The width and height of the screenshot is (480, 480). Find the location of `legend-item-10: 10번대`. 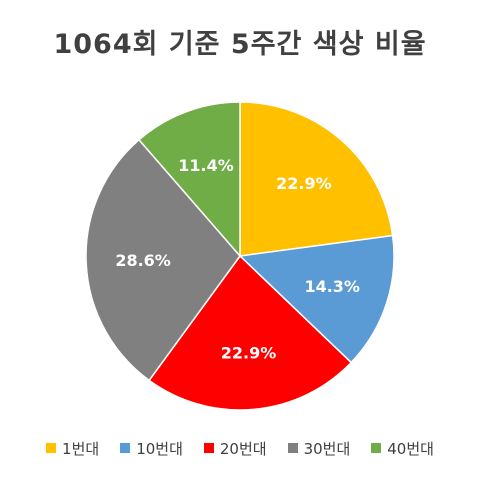

legend-item-10: 10번대 is located at coordinates (151, 448).